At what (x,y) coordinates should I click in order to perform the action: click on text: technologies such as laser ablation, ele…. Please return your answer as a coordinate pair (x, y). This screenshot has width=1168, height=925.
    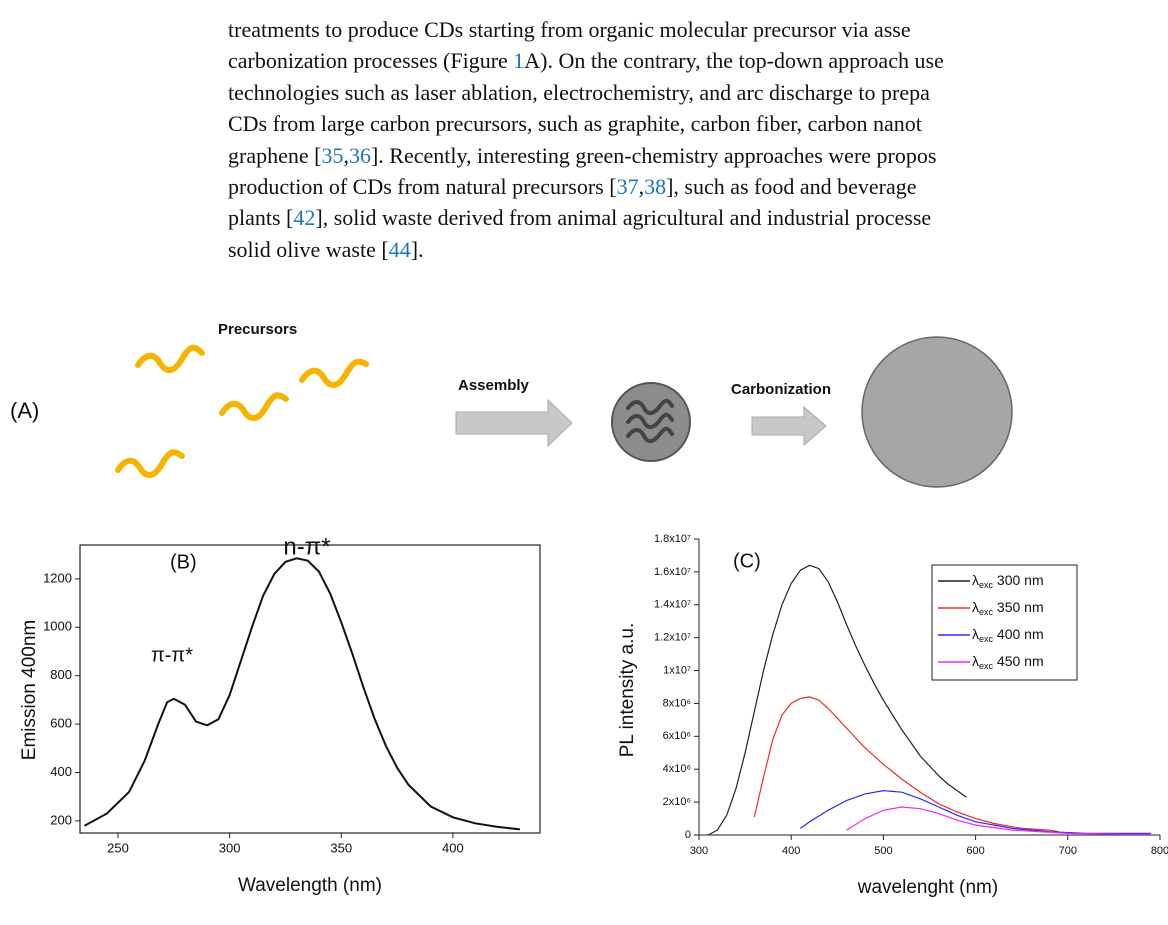
    Looking at the image, I should click on (579, 92).